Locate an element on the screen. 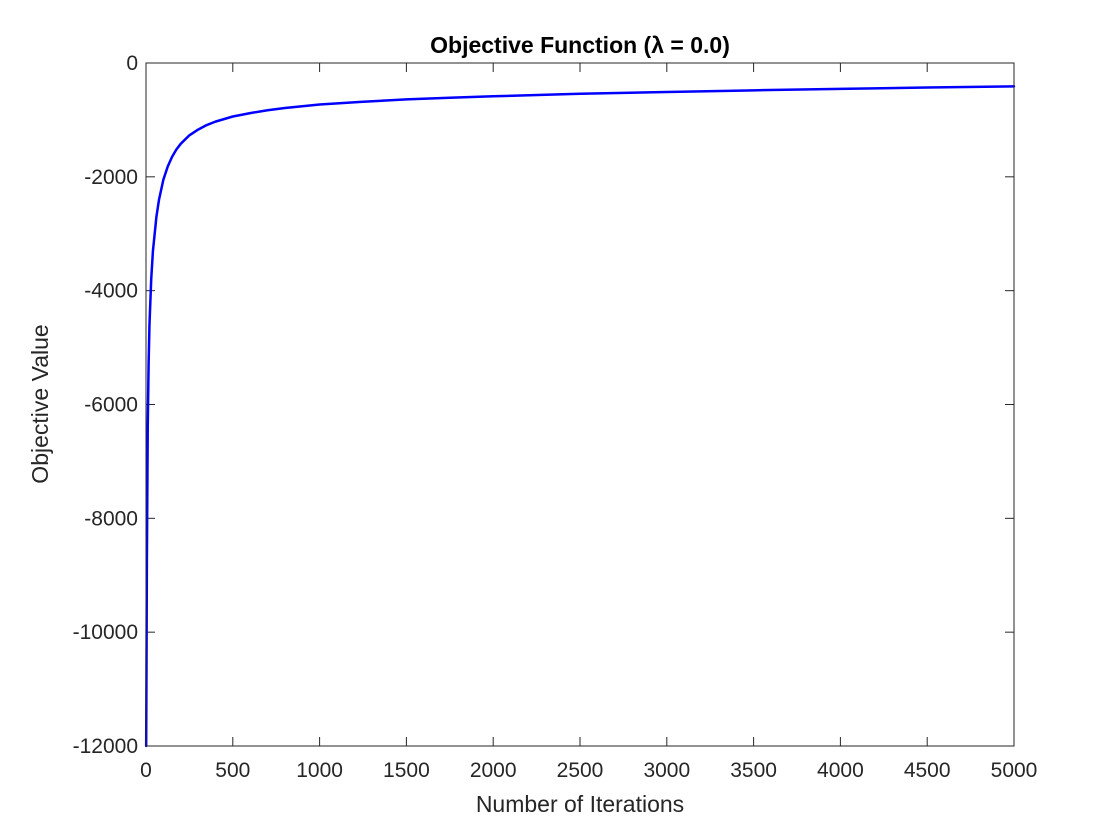 The height and width of the screenshot is (840, 1120). x-tick-label: 500 is located at coordinates (232, 770).